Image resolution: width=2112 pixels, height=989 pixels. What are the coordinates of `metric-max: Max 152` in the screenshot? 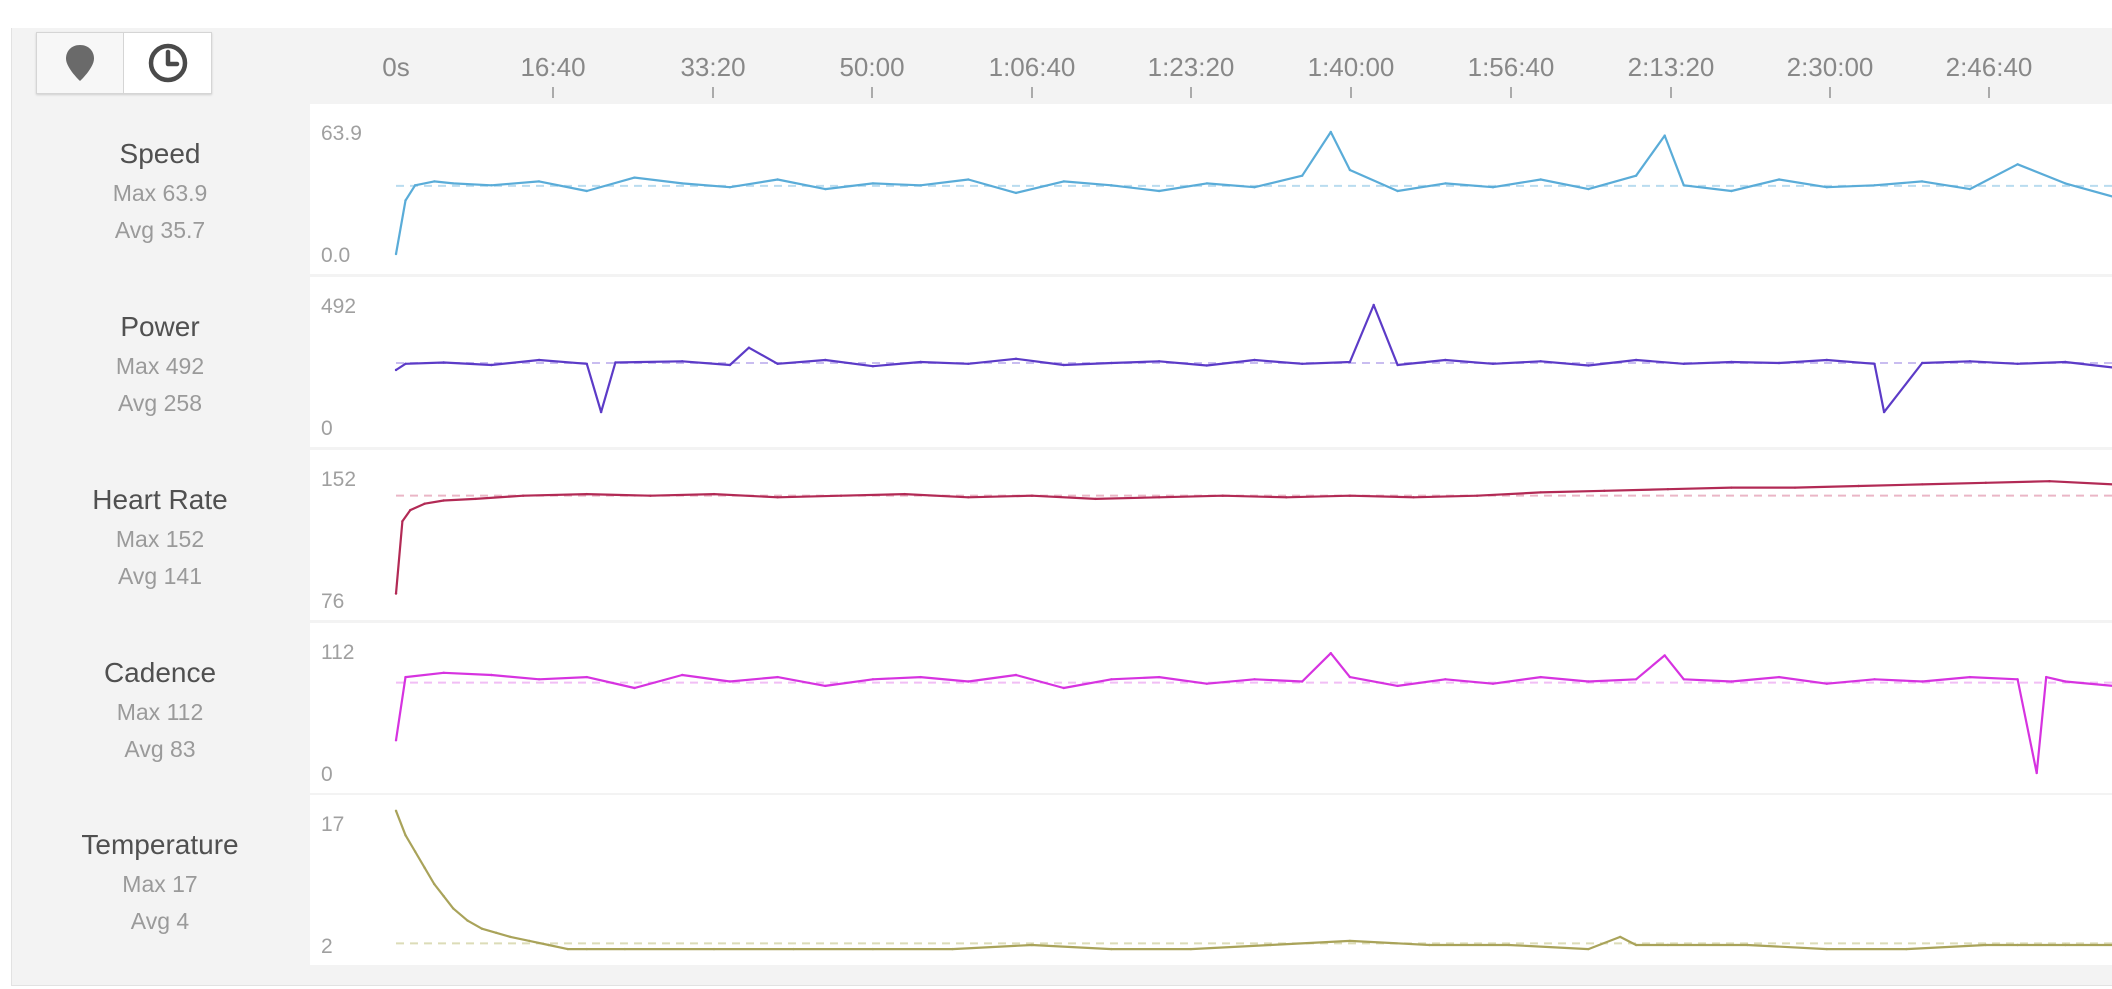 It's located at (160, 539).